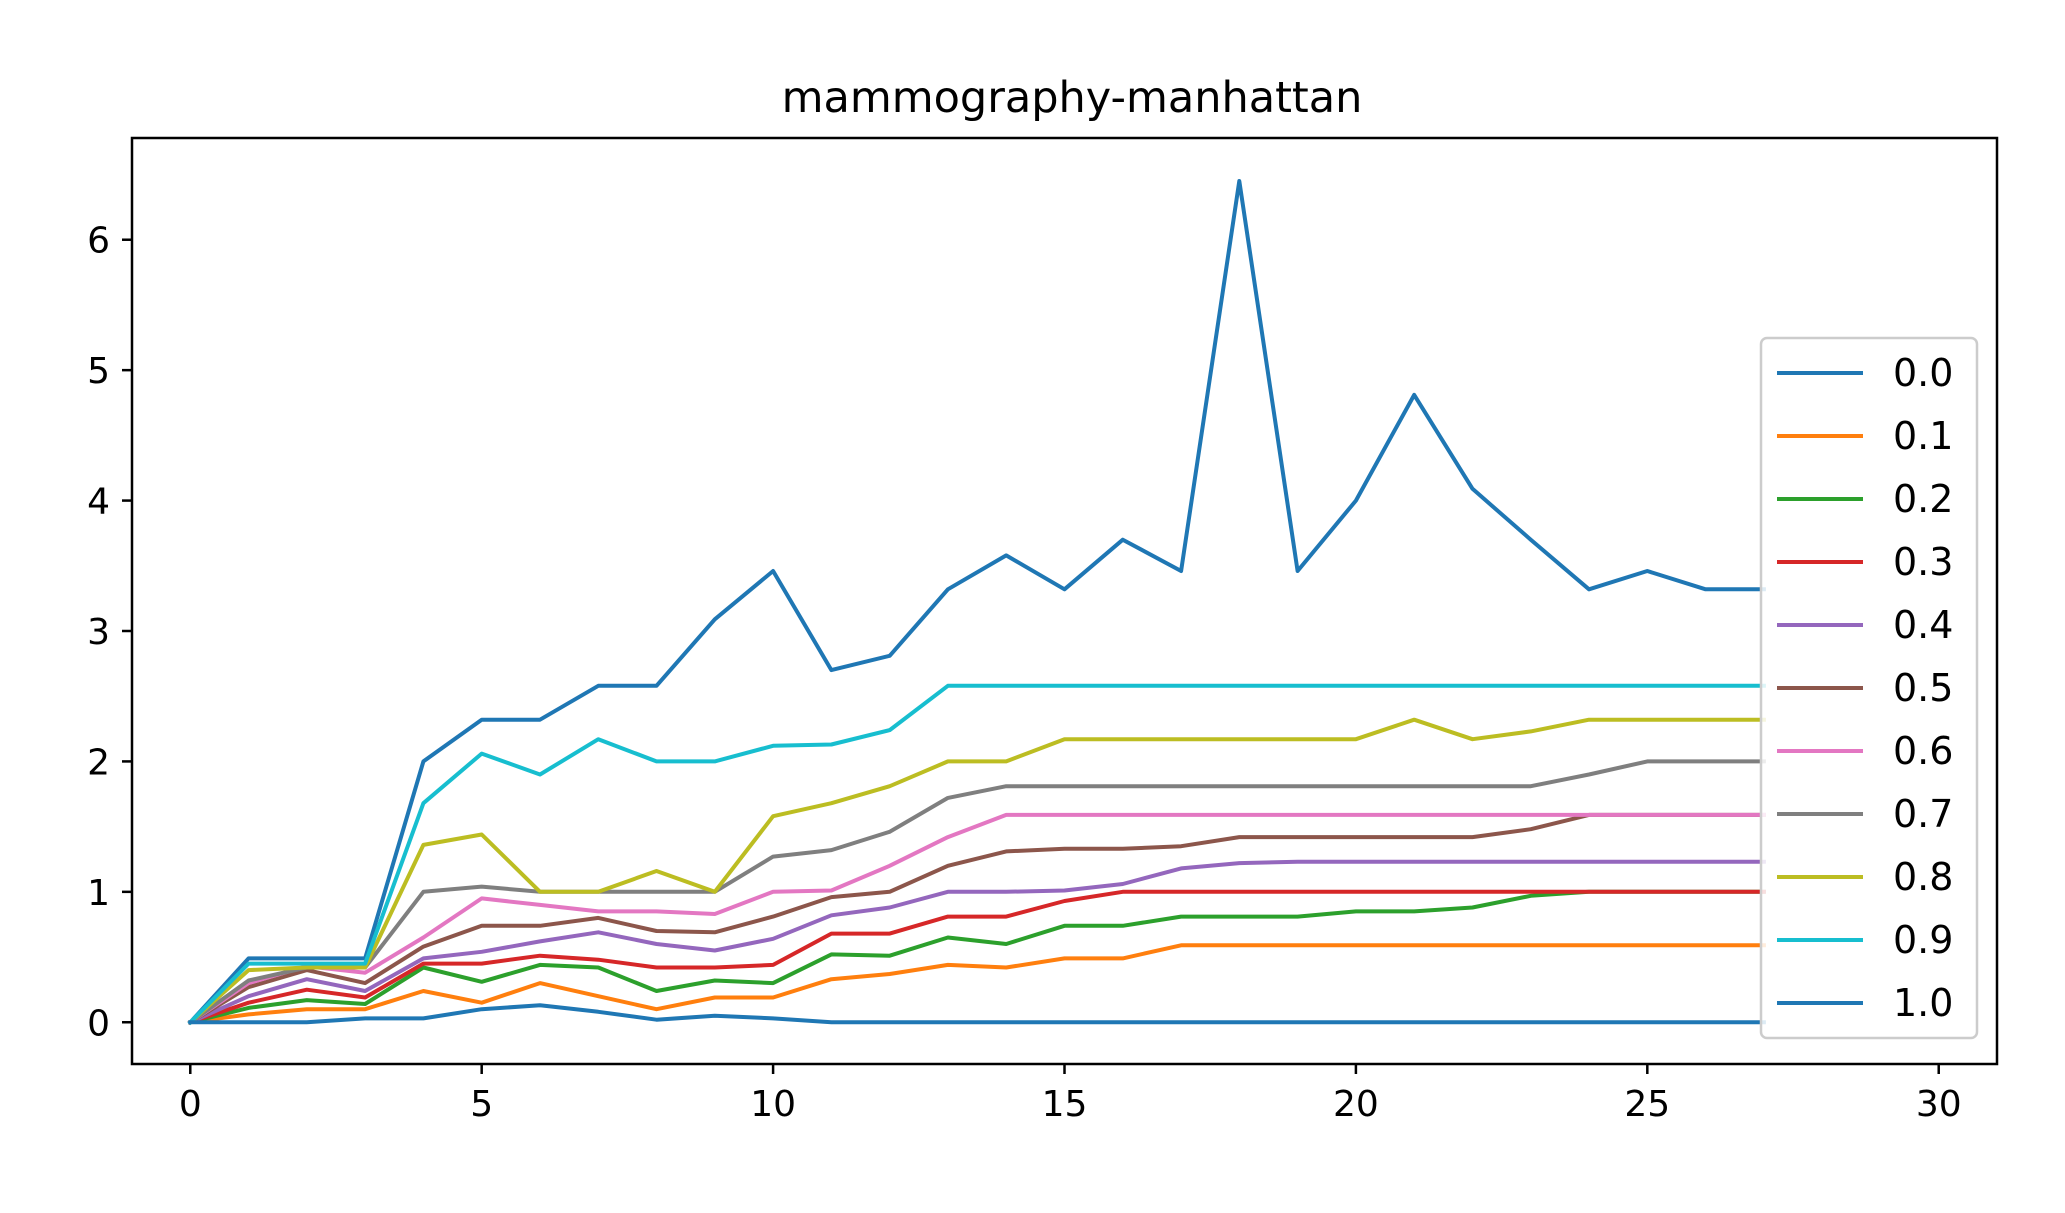 Image resolution: width=2065 pixels, height=1213 pixels. What do you see at coordinates (1923, 436) in the screenshot?
I see `legend-label: 0.1` at bounding box center [1923, 436].